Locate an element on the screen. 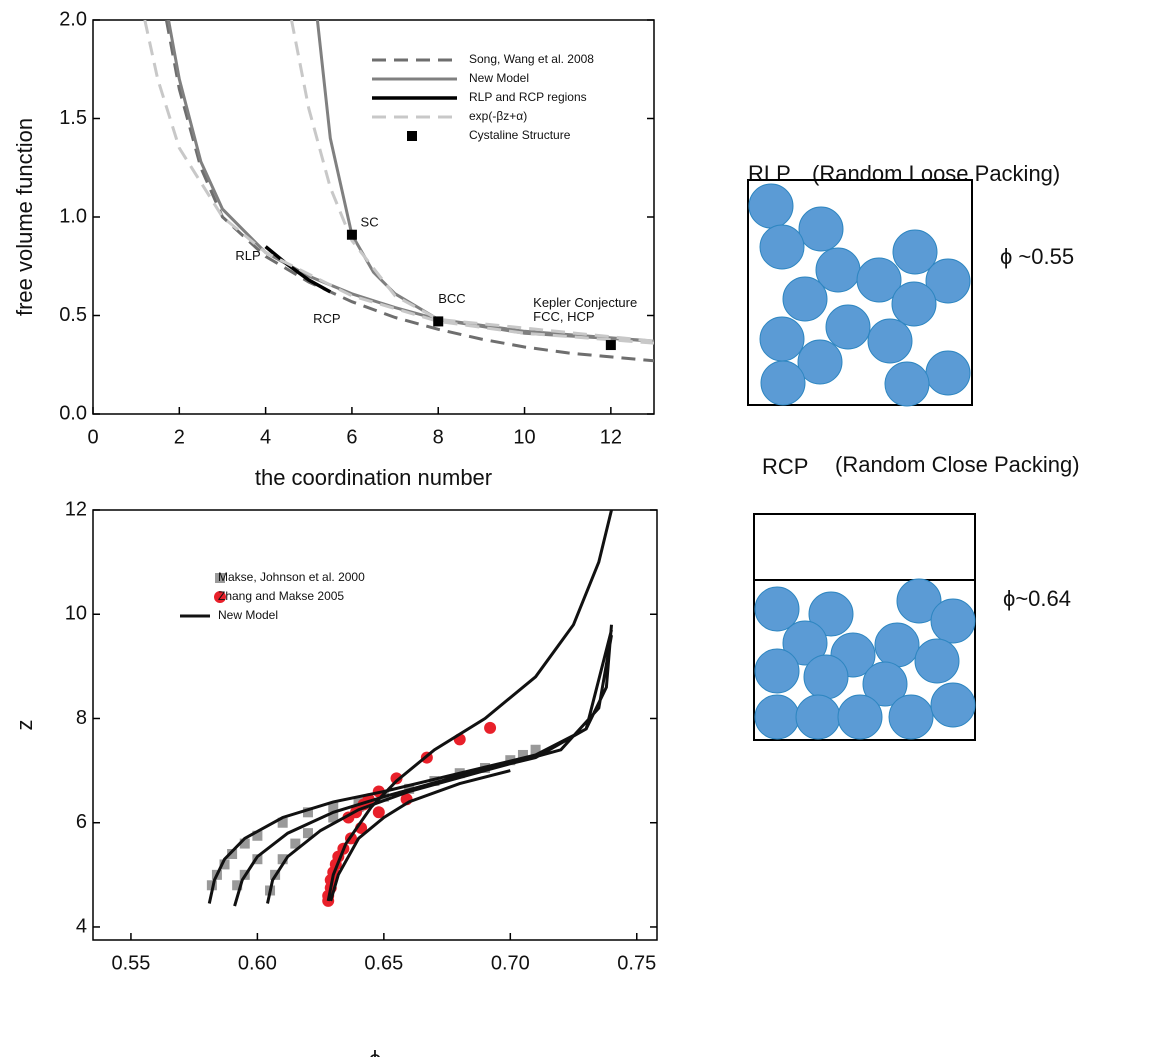 This screenshot has height=1057, width=1149. rlp-panel: RLP (Random Loose Packing) ϕ ~0.55 is located at coordinates (910, 284).